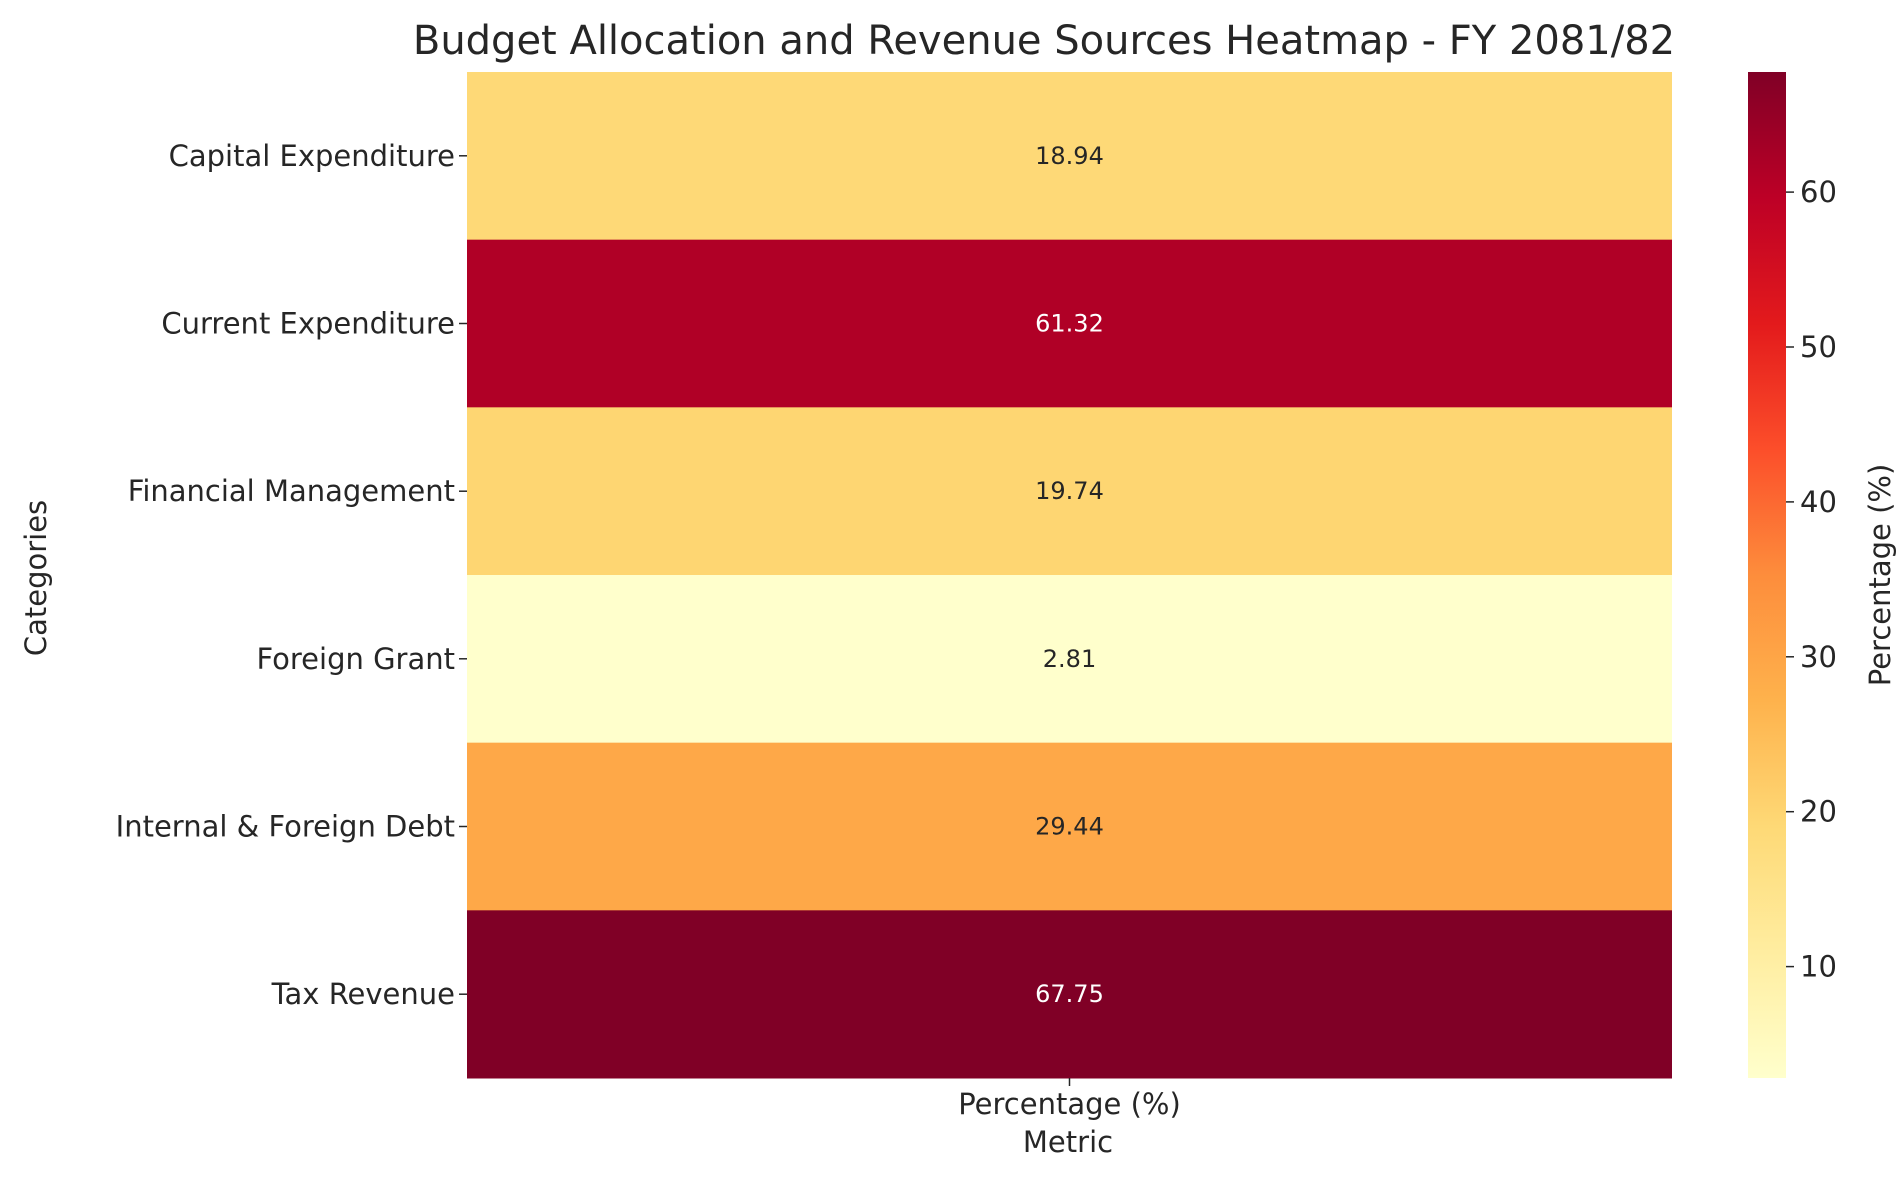  What do you see at coordinates (36, 578) in the screenshot?
I see `y-axis-title: Categories` at bounding box center [36, 578].